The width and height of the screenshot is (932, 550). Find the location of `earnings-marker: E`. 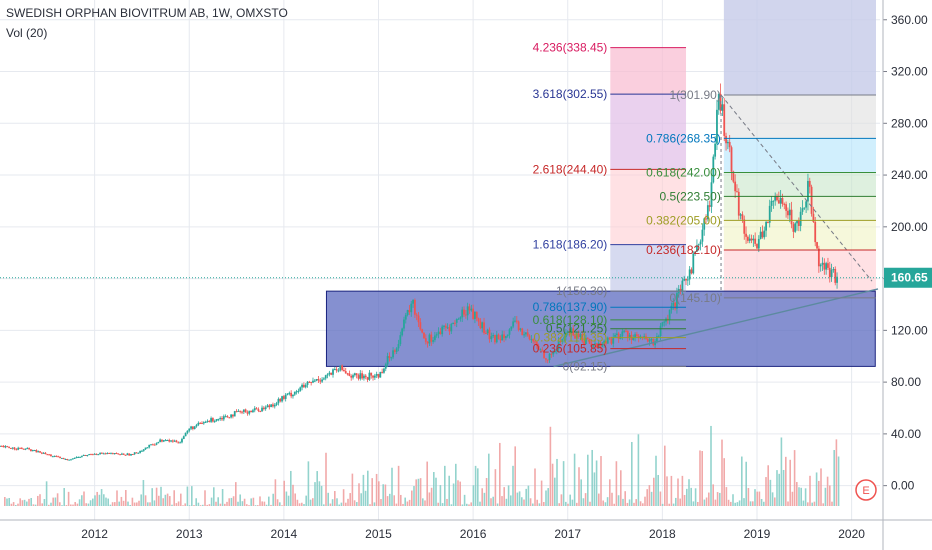

earnings-marker: E is located at coordinates (866, 490).